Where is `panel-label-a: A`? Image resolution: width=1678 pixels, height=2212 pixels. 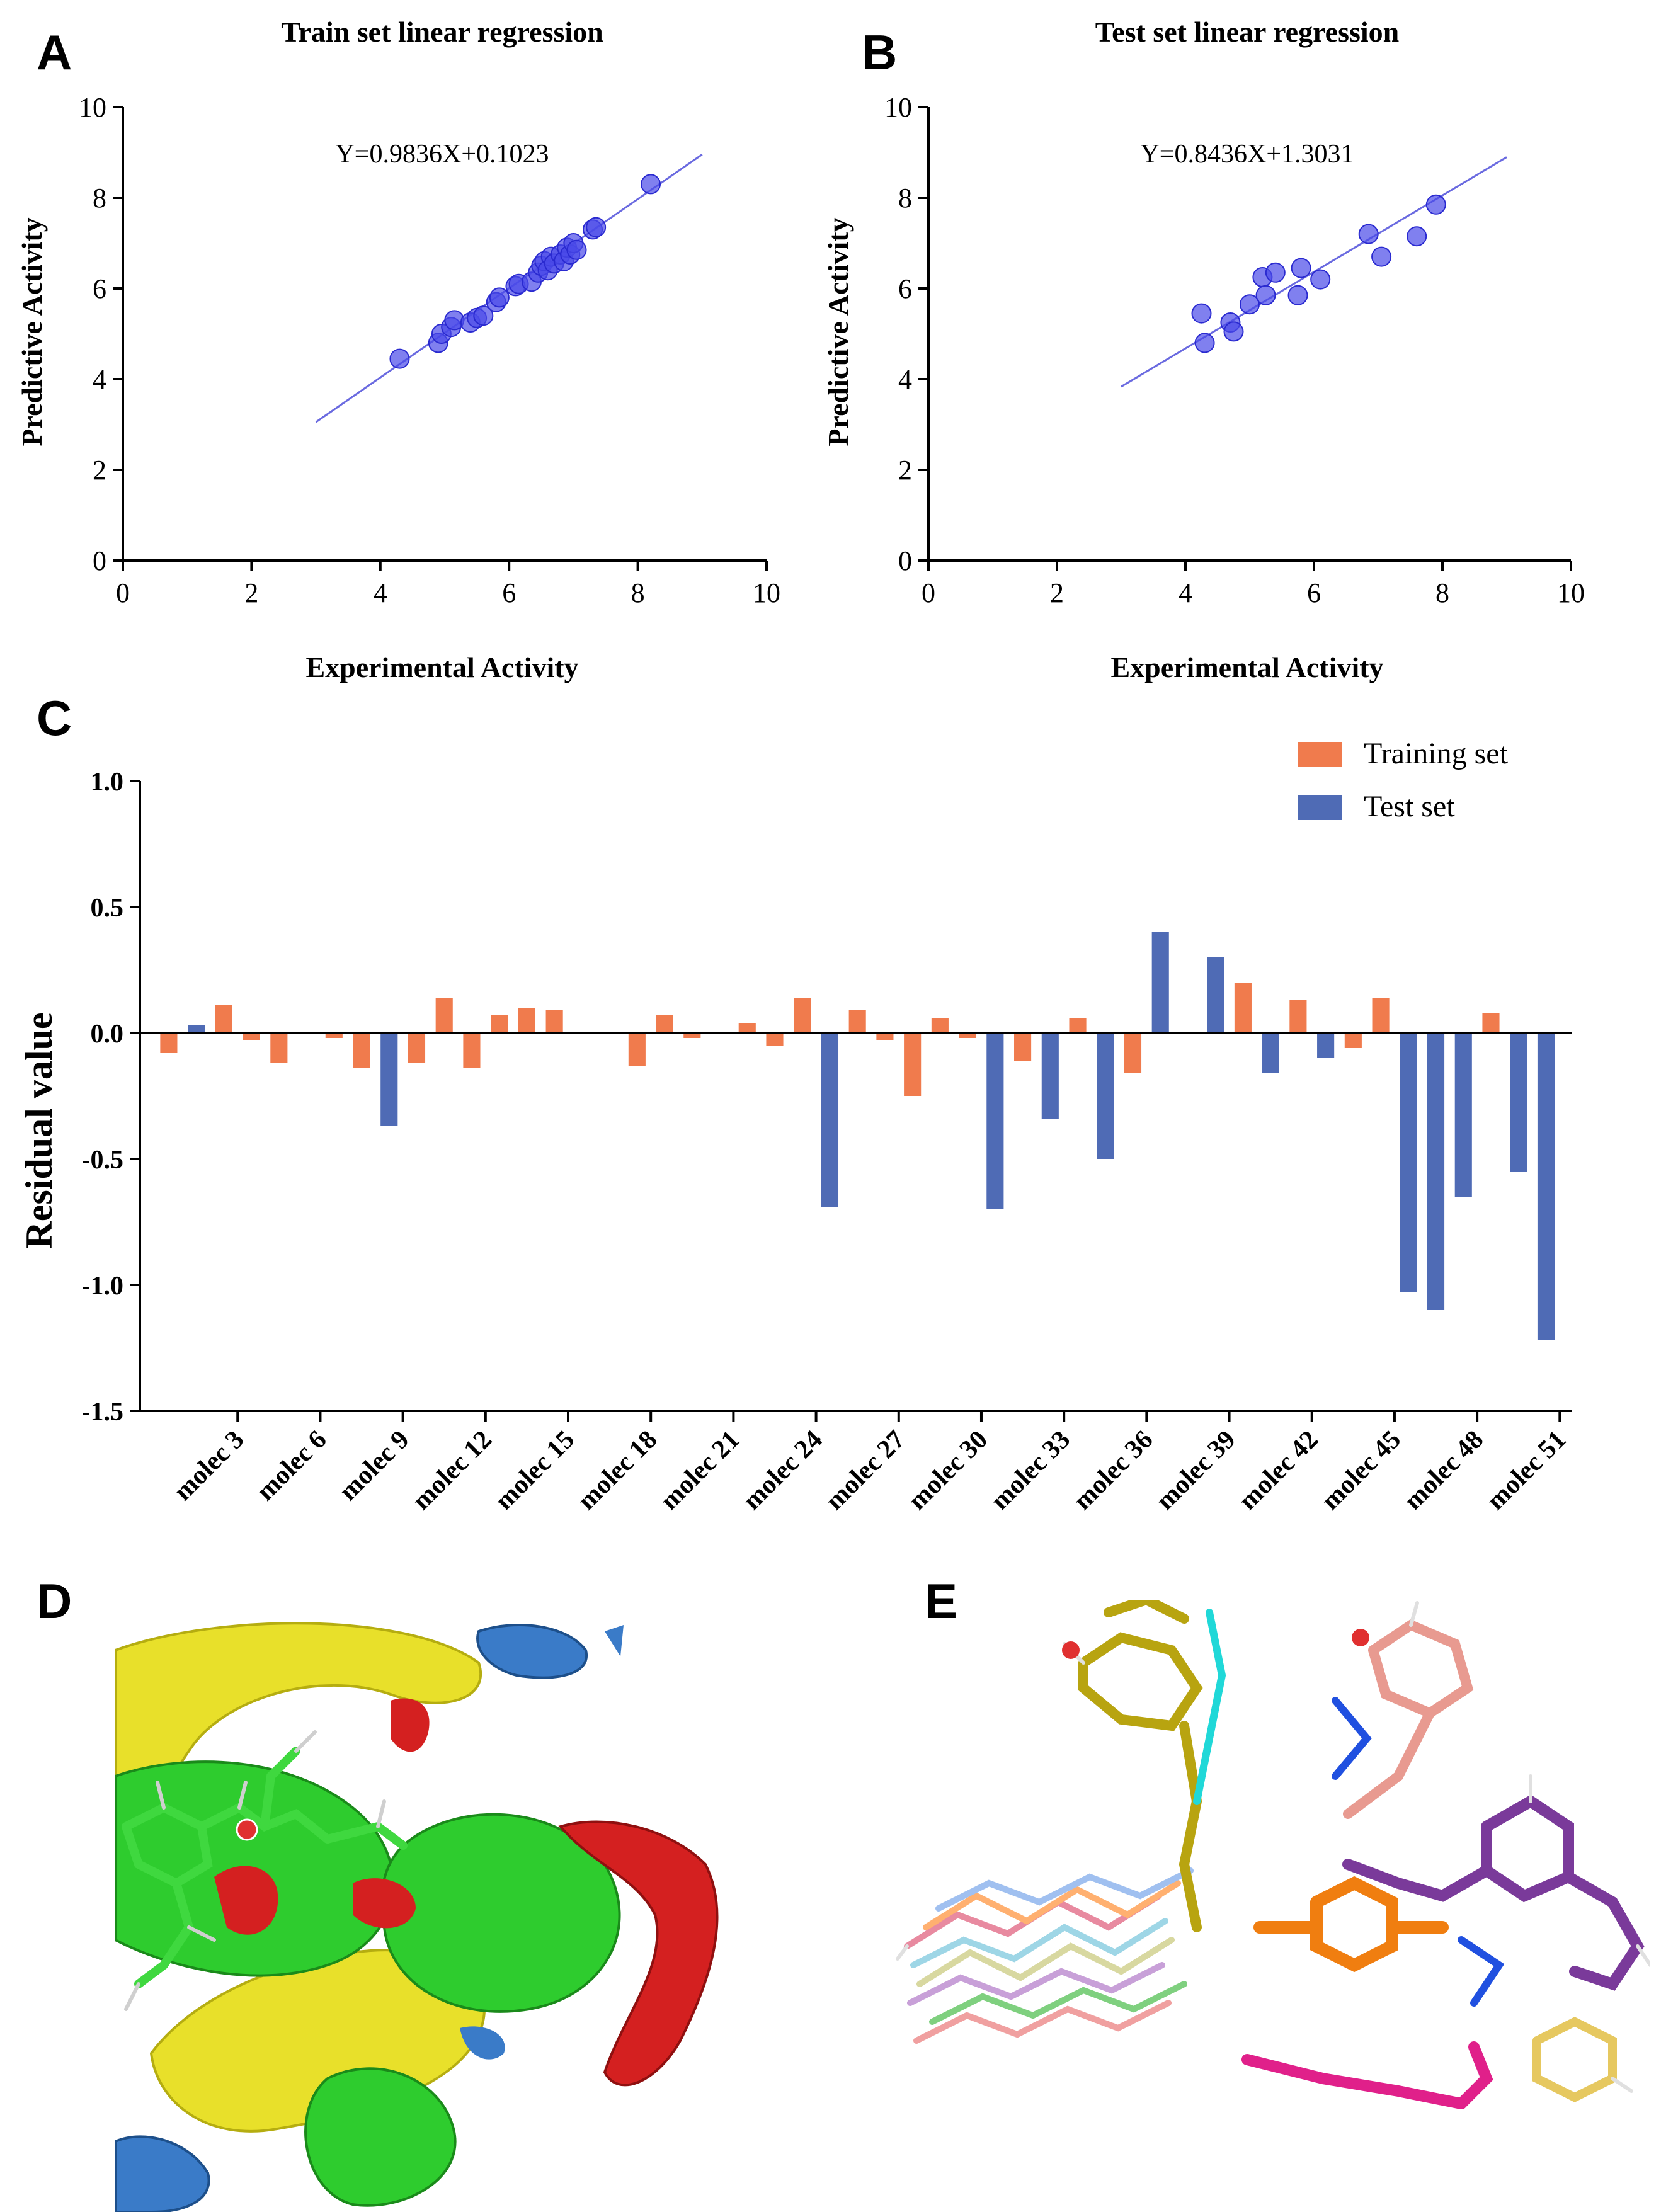
panel-label-a: A is located at coordinates (55, 52).